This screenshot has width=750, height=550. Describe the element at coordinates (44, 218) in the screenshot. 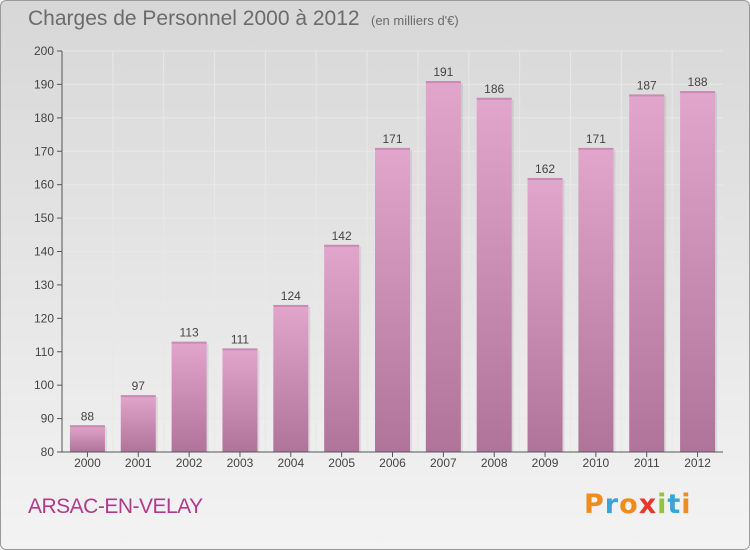

I see `y-tick-label: 150` at that location.